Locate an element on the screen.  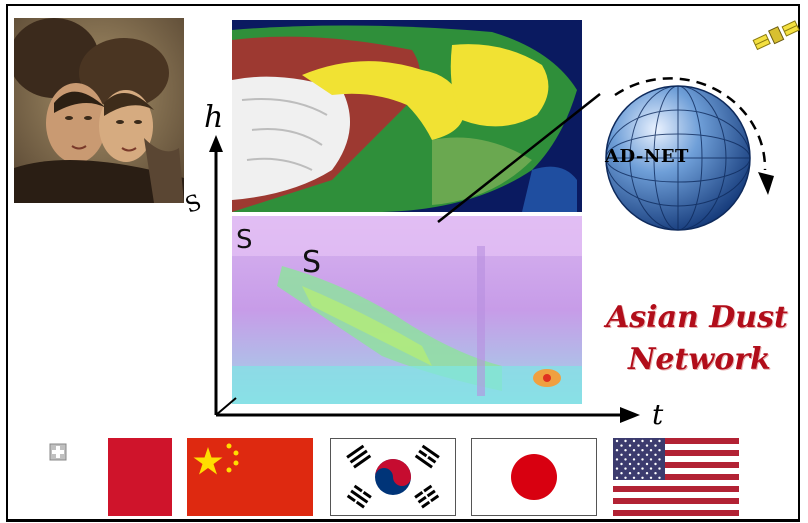
globe-label: AD-NET is located at coordinates (647, 156).